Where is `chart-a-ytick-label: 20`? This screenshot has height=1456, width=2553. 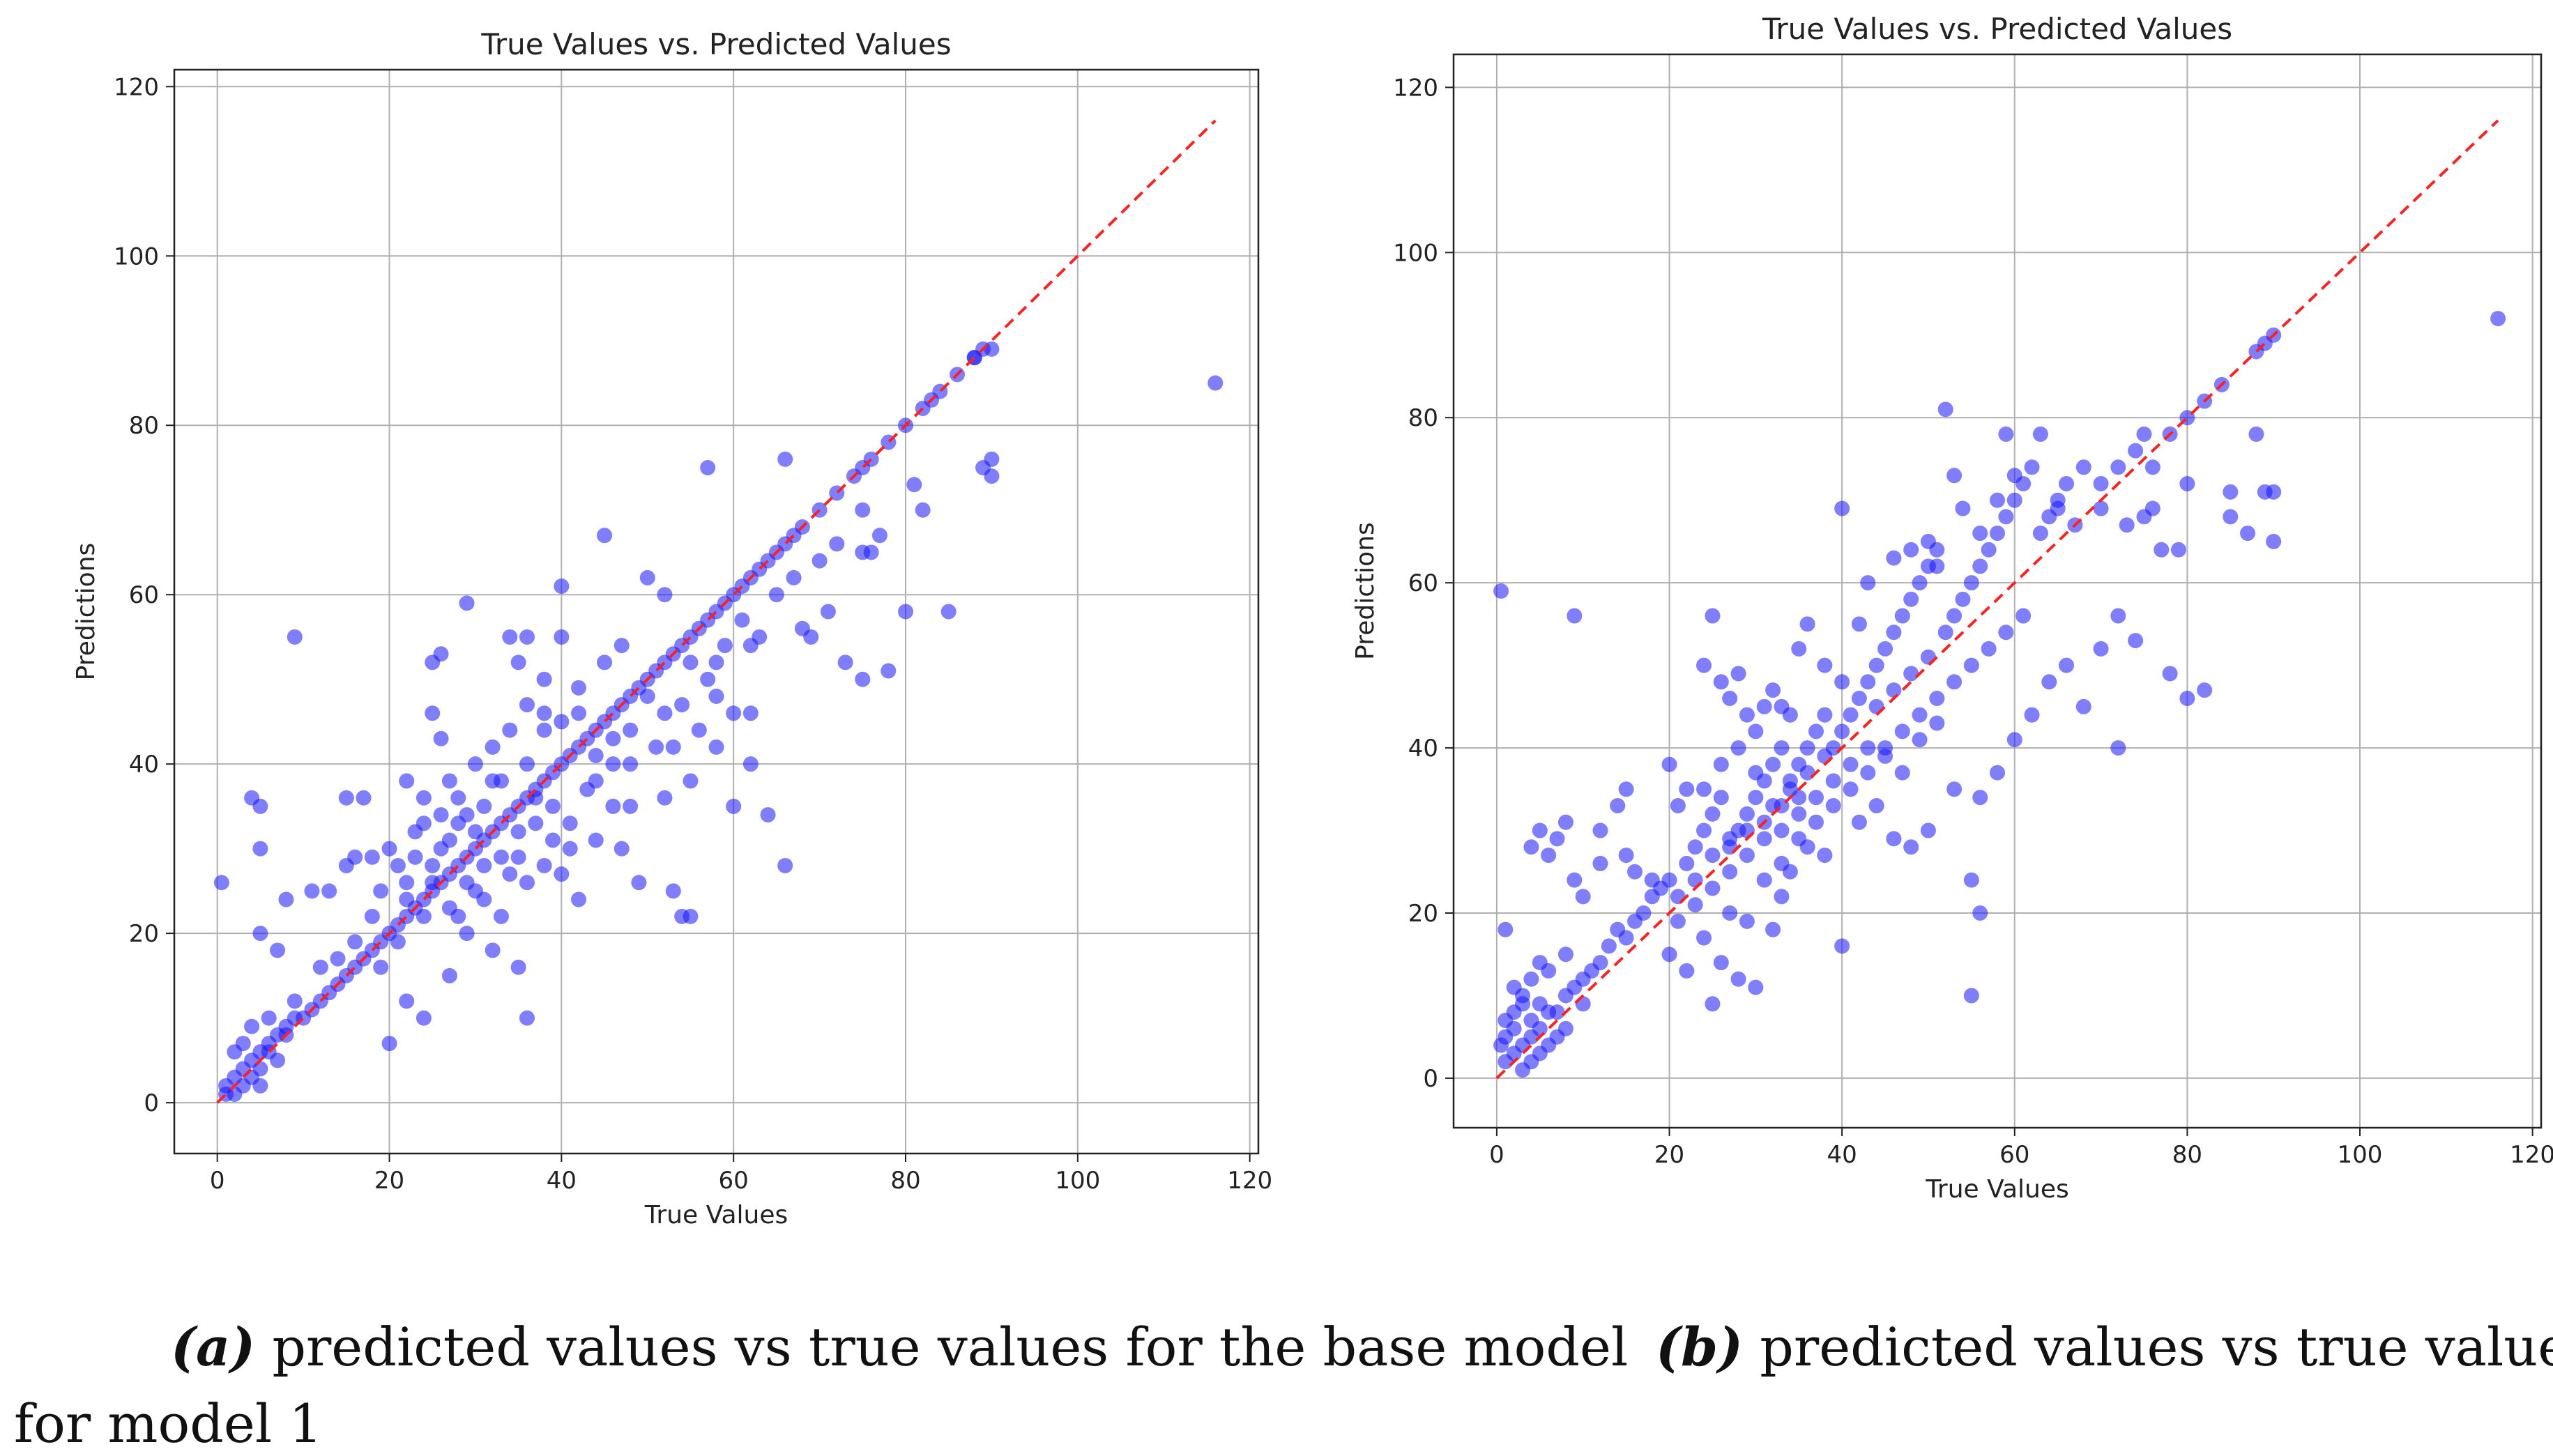 chart-a-ytick-label: 20 is located at coordinates (144, 934).